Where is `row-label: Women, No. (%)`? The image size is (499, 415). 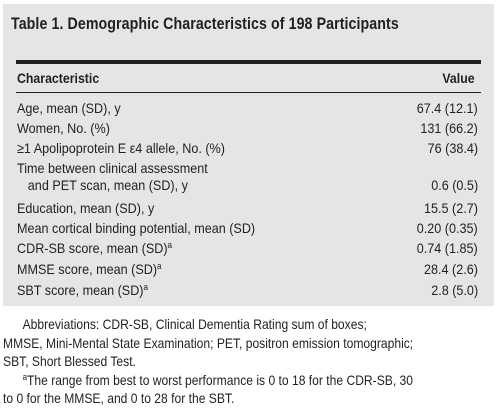 row-label: Women, No. (%) is located at coordinates (63, 128).